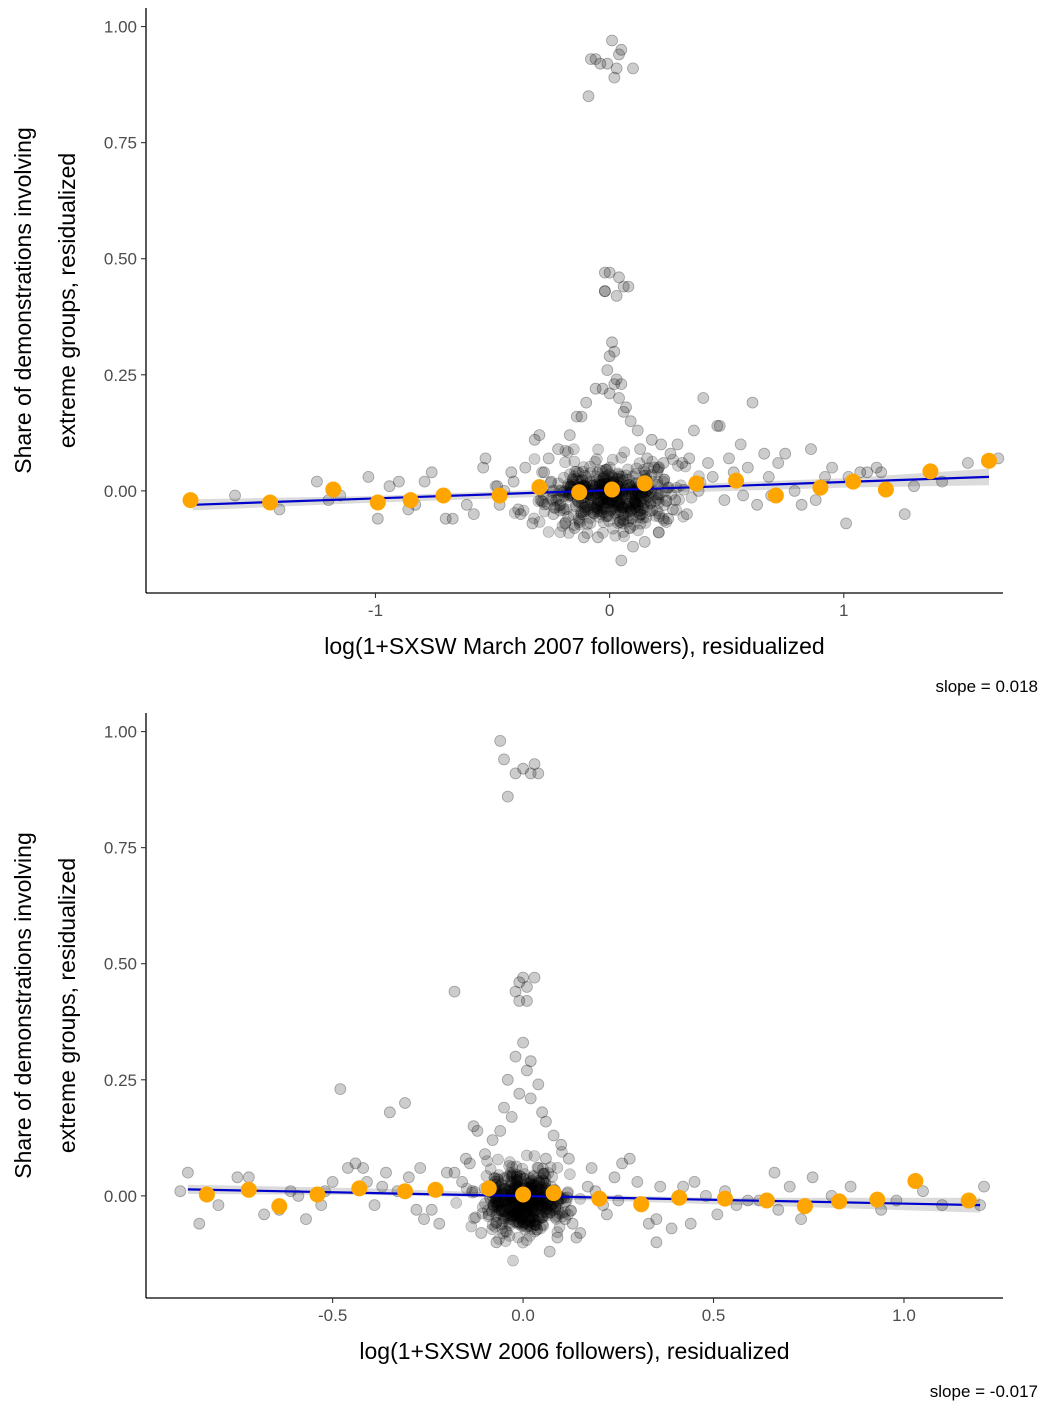  I want to click on y-axis-title-line-1: Share of demonstrations involving, so click(23, 1005).